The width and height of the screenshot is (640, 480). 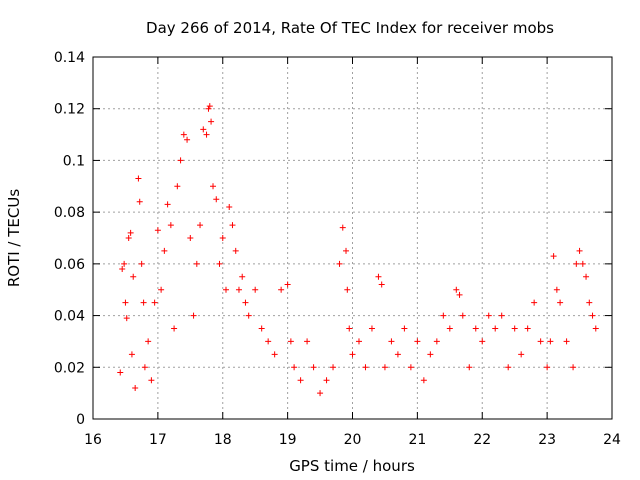 I want to click on y-tick-label: 0.06, so click(x=69, y=265).